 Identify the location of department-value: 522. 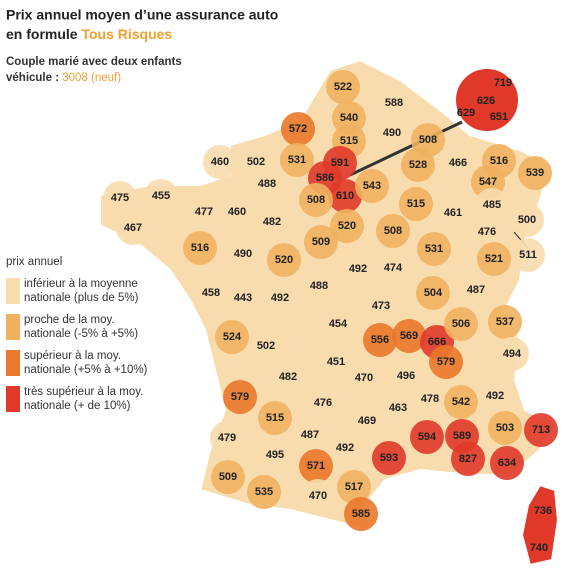
(343, 87).